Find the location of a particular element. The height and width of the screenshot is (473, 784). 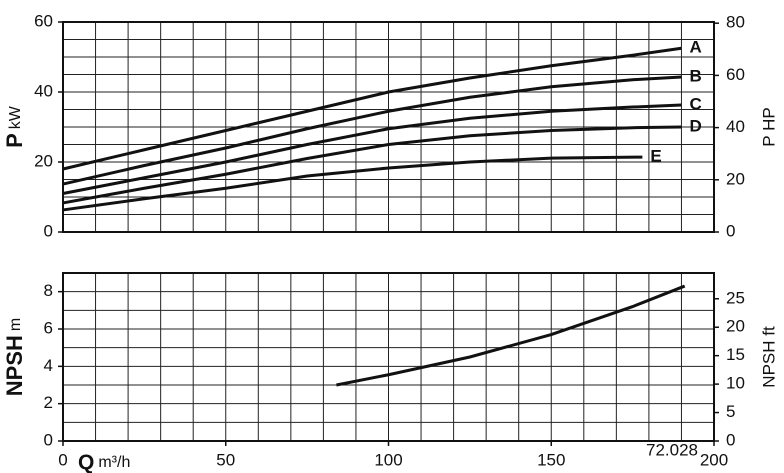

x-tick-label: 200 is located at coordinates (714, 459).